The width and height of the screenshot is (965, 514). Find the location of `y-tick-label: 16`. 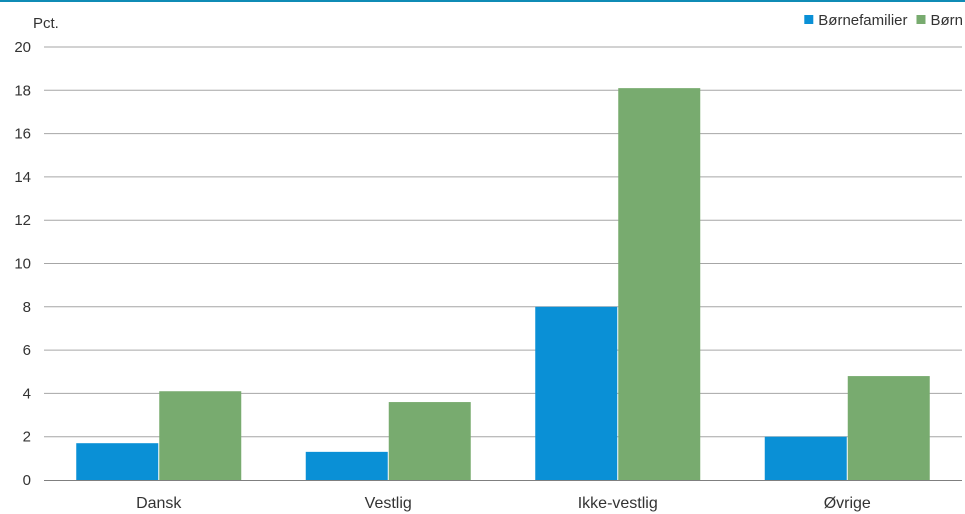

y-tick-label: 16 is located at coordinates (22, 134).